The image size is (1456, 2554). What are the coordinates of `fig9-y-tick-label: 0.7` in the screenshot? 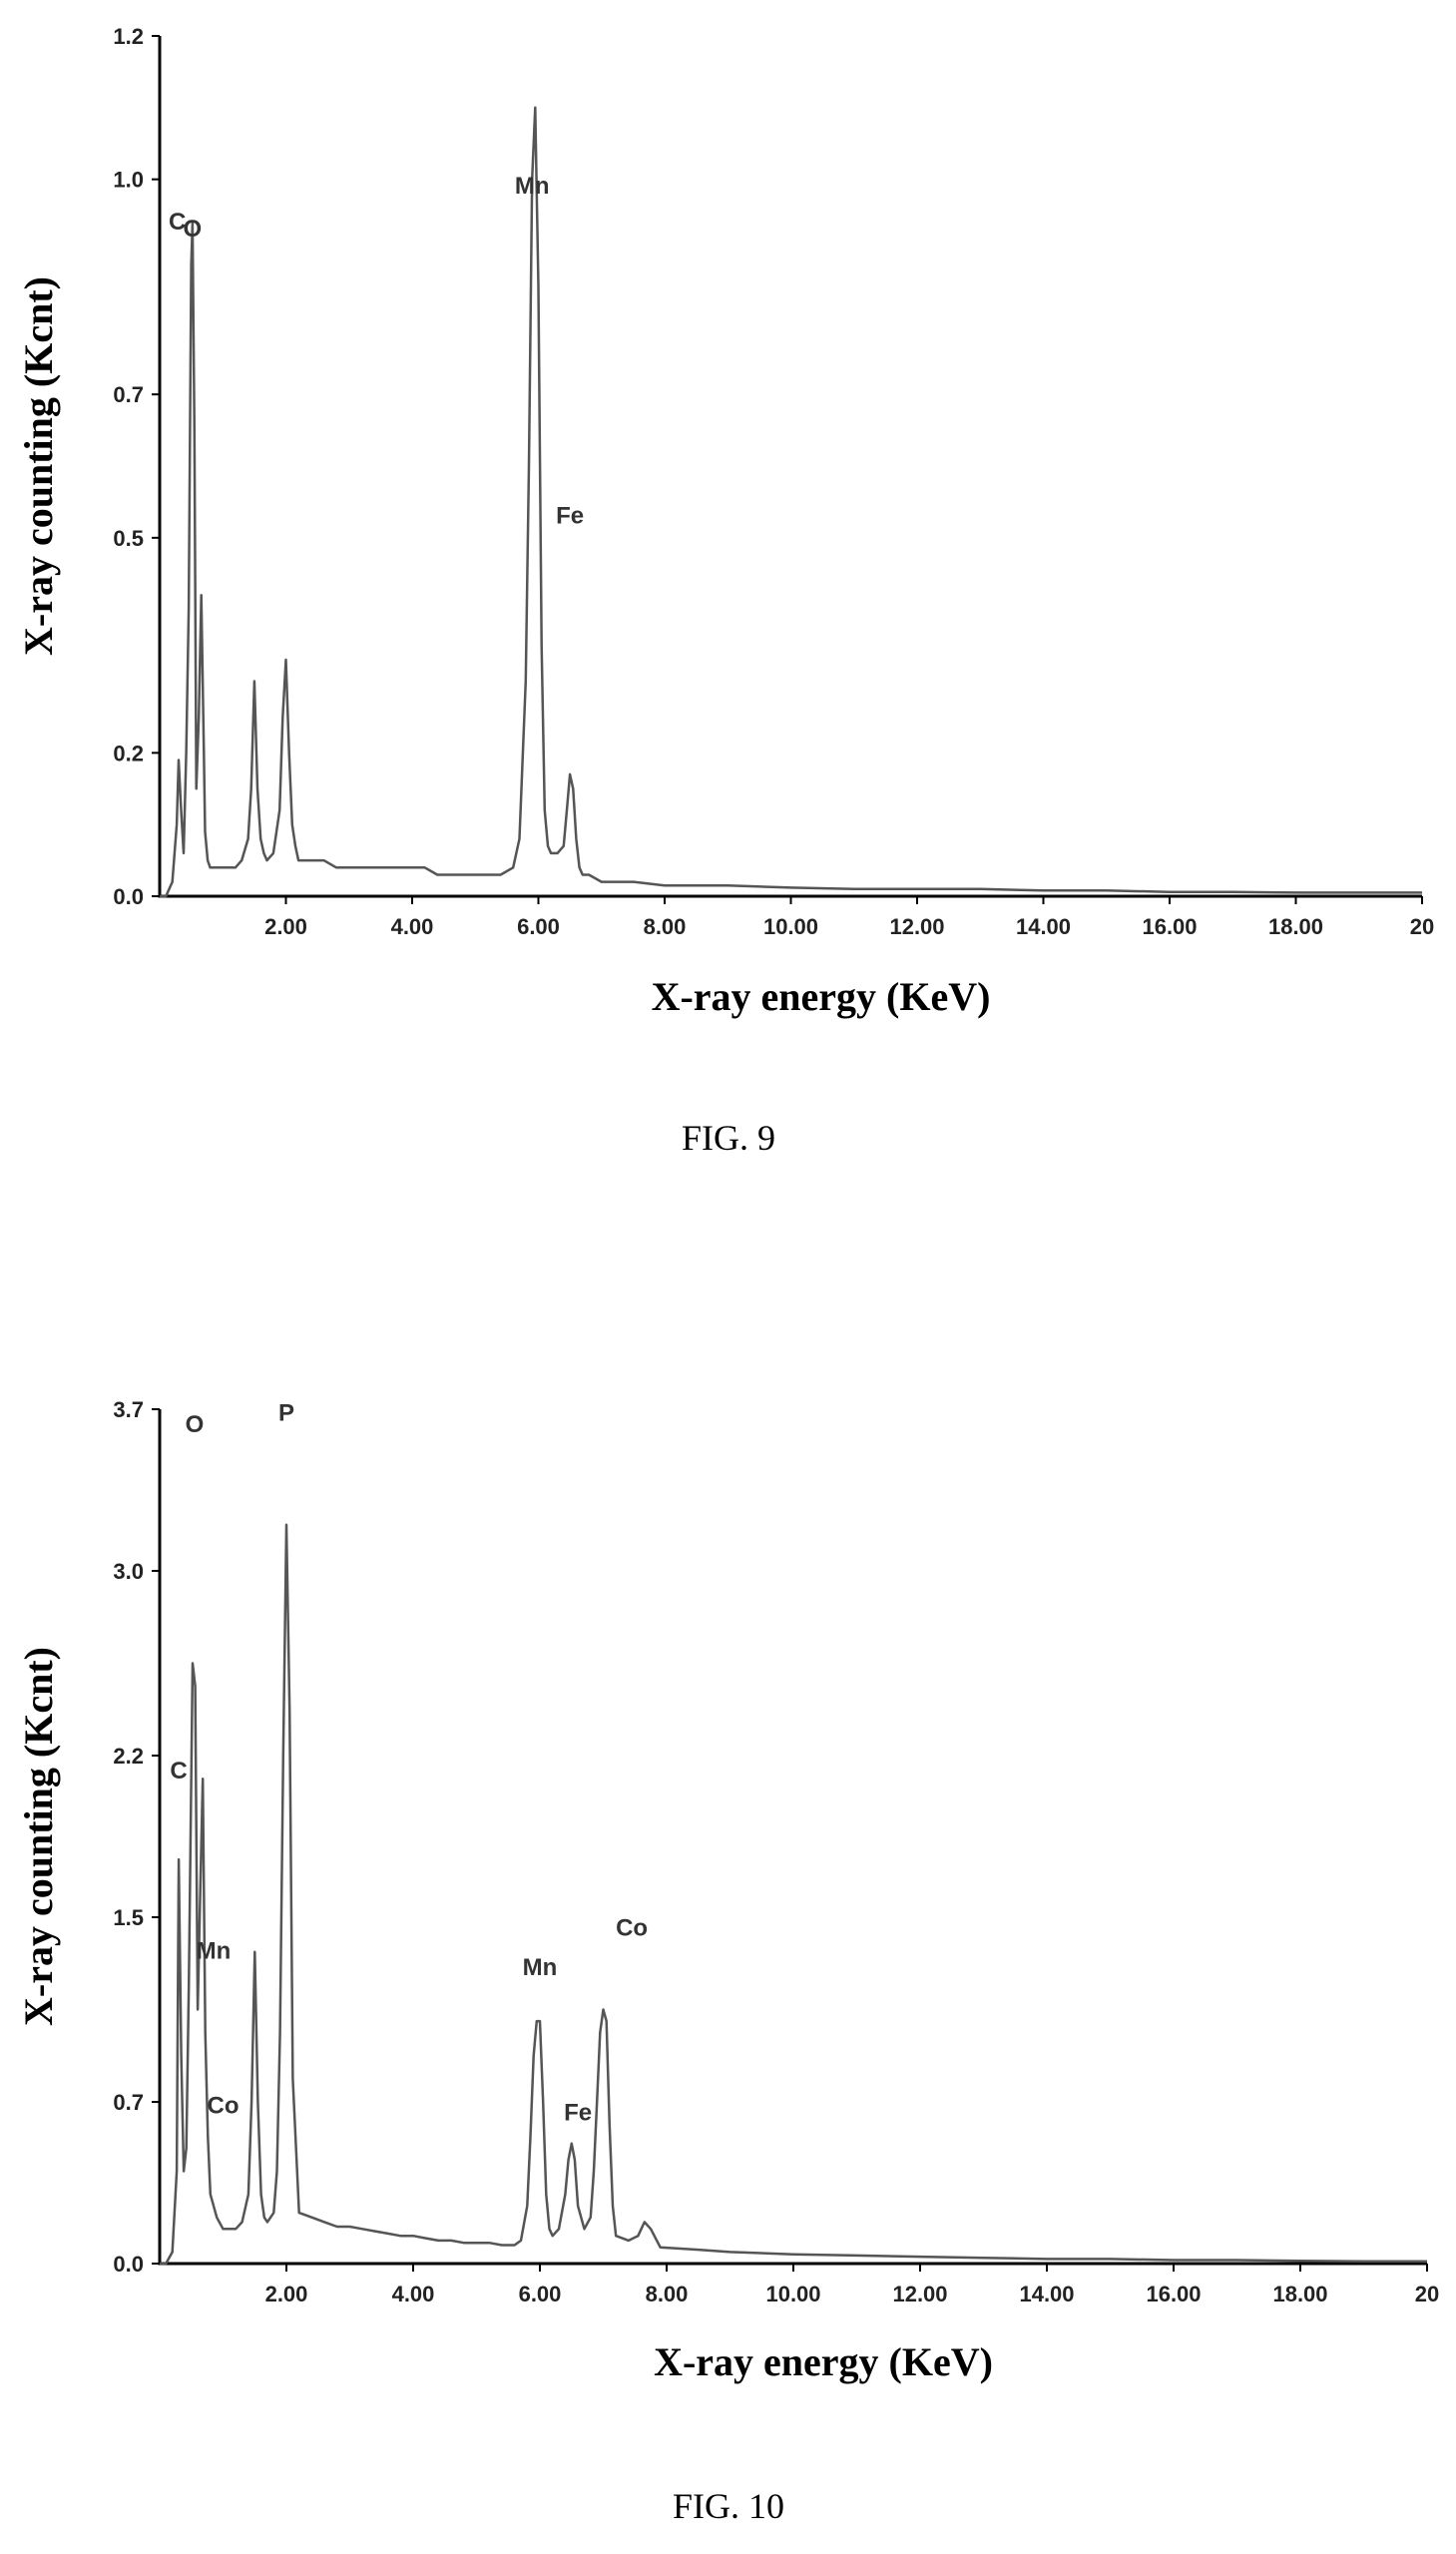 It's located at (128, 394).